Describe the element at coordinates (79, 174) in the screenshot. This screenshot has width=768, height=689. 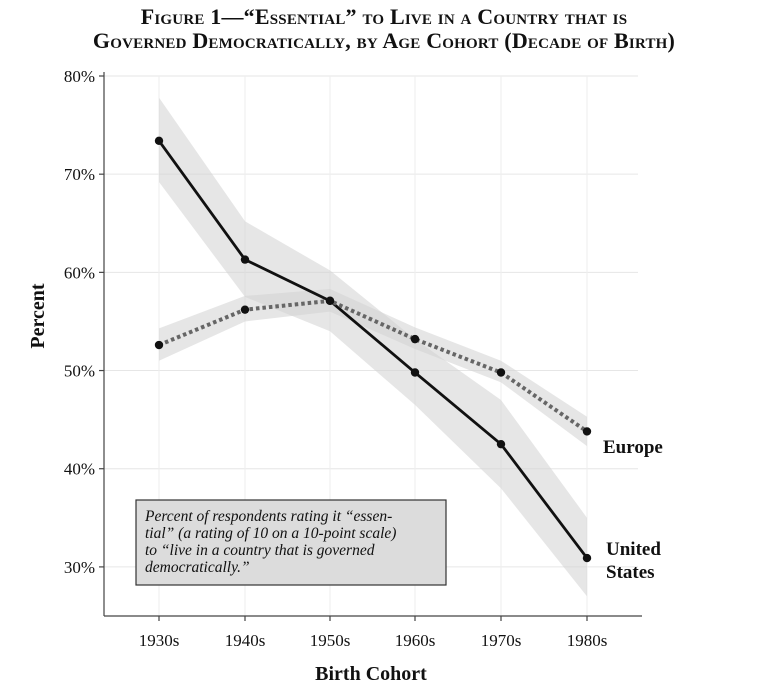
I see `y-tick-label: 70%` at that location.